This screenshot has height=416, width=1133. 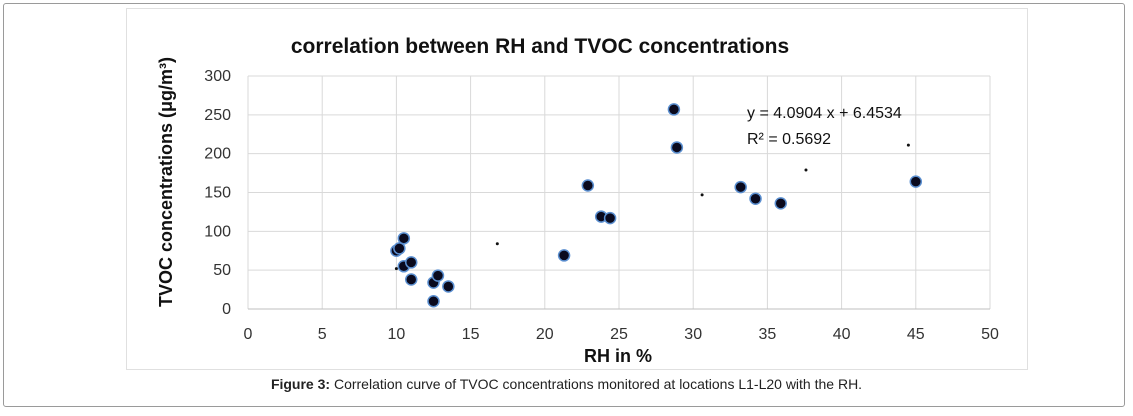 What do you see at coordinates (619, 334) in the screenshot?
I see `x-tick-label: 25` at bounding box center [619, 334].